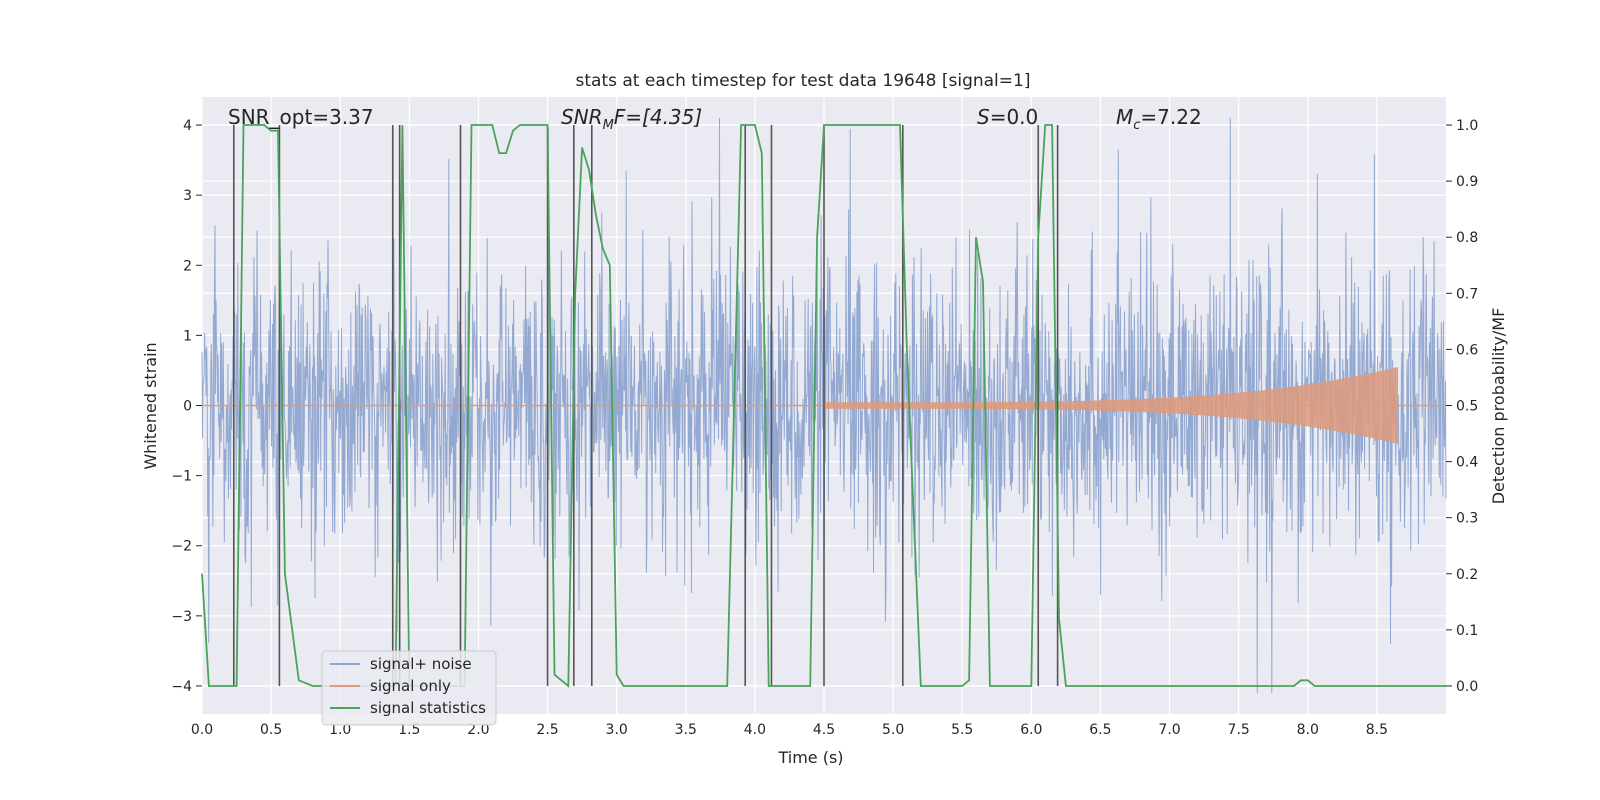  What do you see at coordinates (1124, 117) in the screenshot?
I see `annotation-mc-main: M` at bounding box center [1124, 117].